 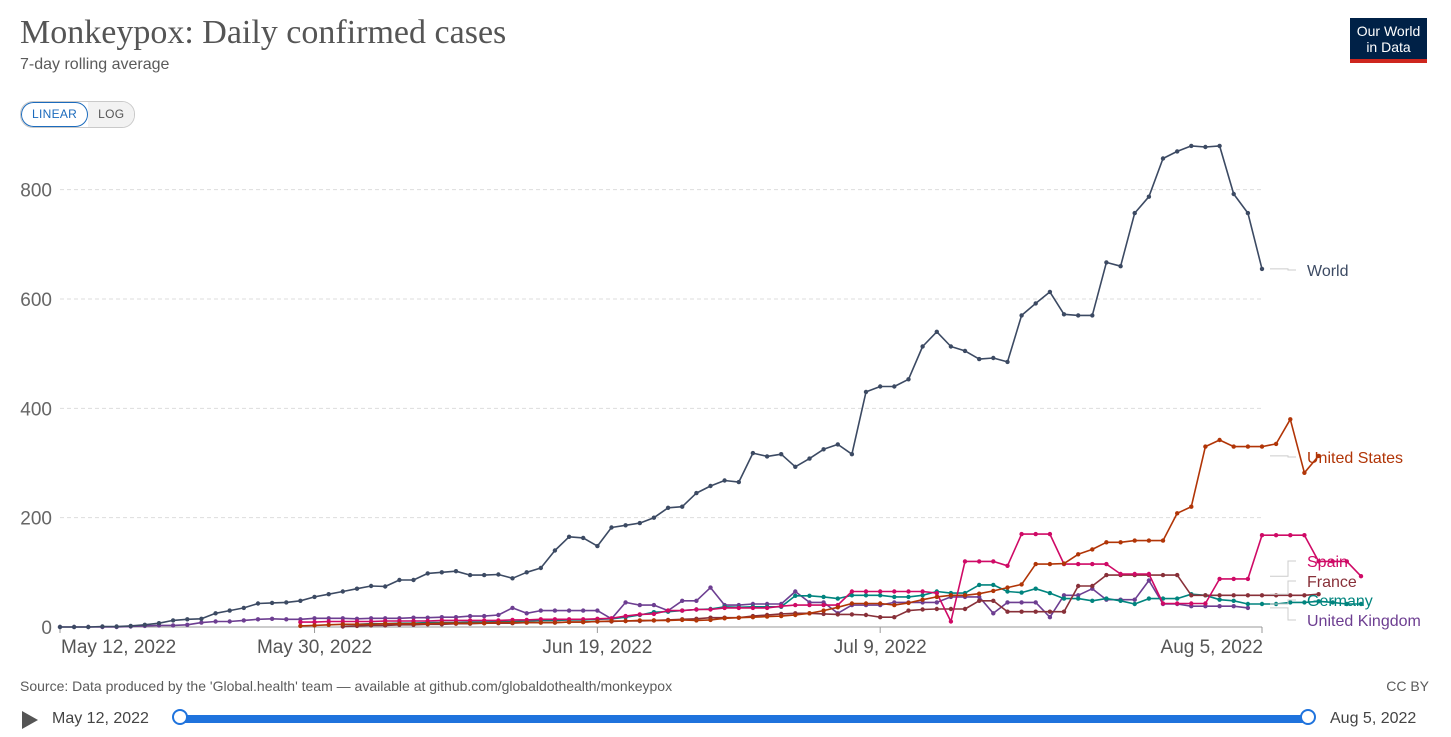 I want to click on series-spain, so click(x=831, y=578).